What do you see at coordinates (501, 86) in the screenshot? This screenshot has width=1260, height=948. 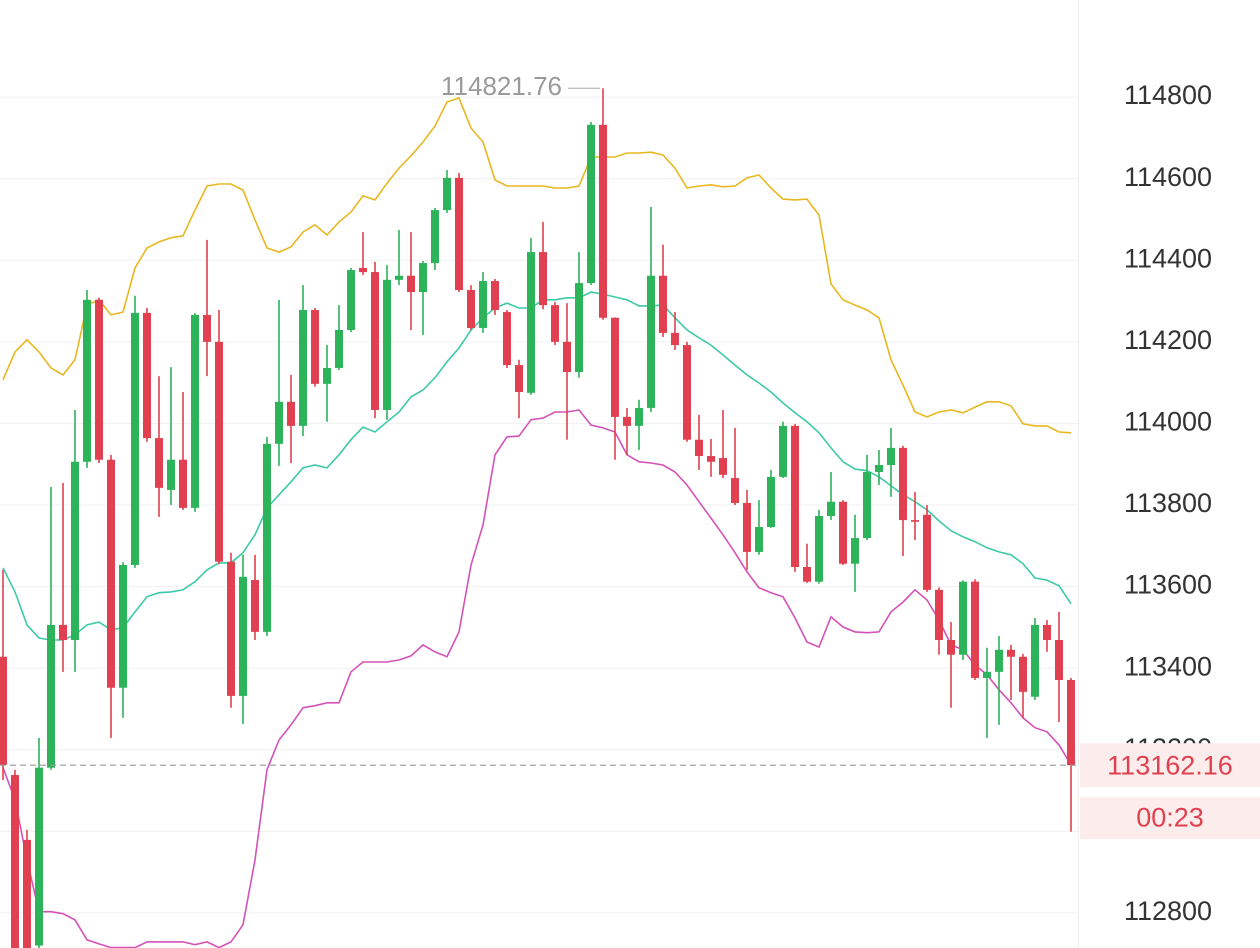 I see `high-label: 114821.76` at bounding box center [501, 86].